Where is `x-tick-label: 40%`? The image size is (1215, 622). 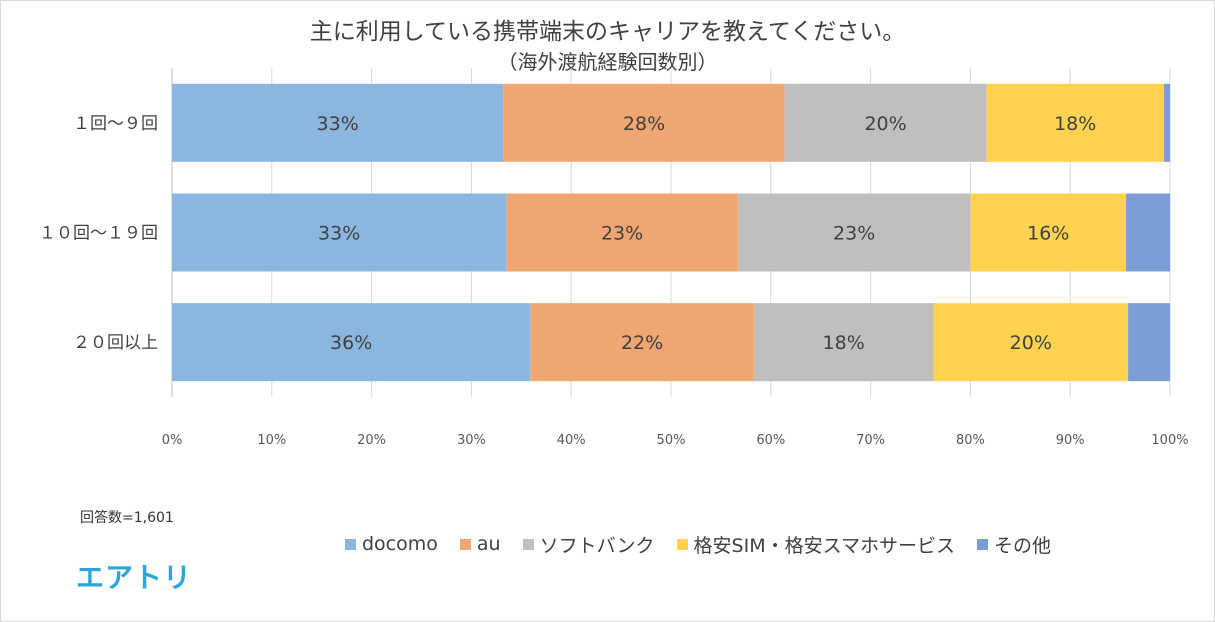 x-tick-label: 40% is located at coordinates (571, 440).